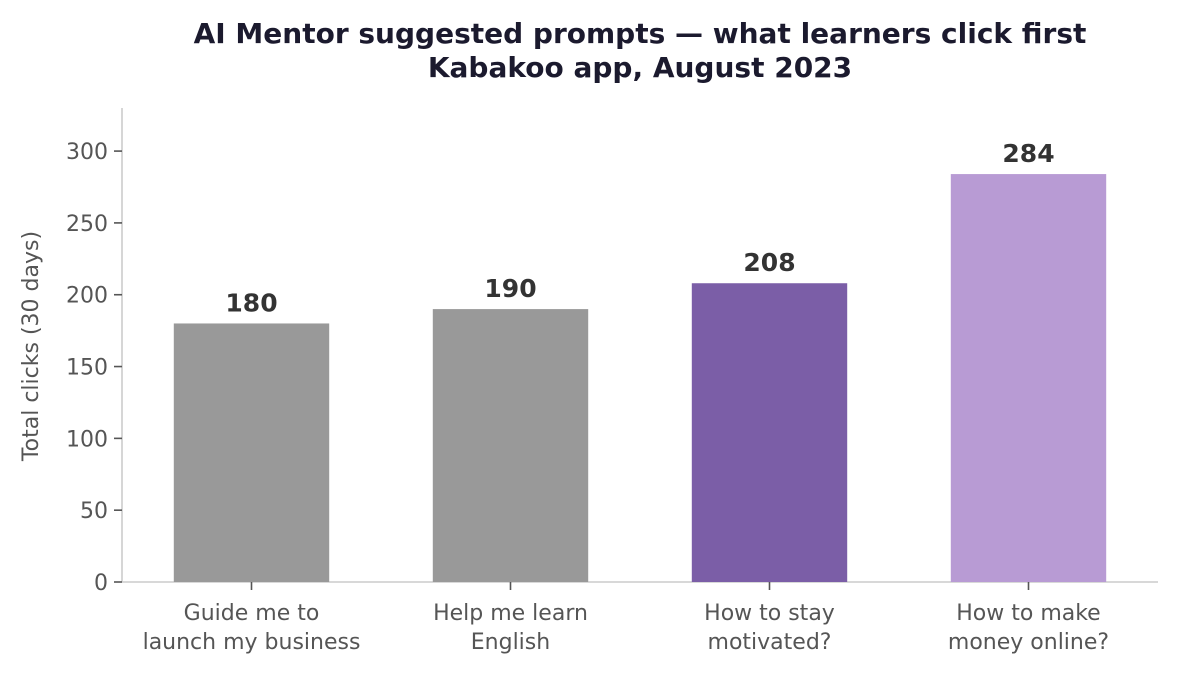 The image size is (1178, 673). What do you see at coordinates (101, 583) in the screenshot?
I see `y-tick-label: 0` at bounding box center [101, 583].